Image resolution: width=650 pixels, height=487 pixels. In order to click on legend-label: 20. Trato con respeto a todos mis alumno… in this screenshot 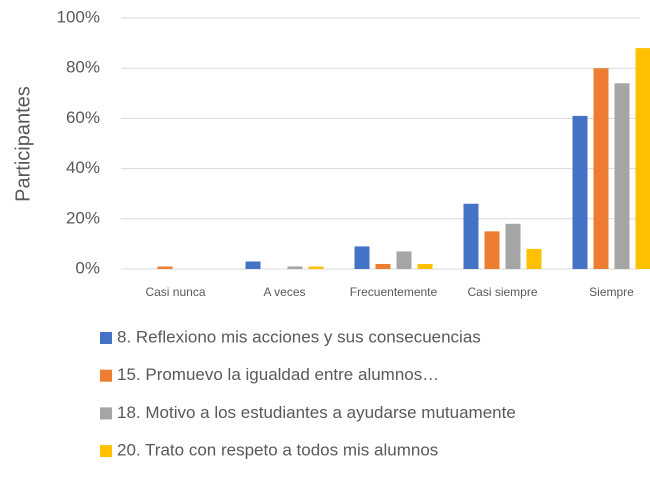, I will do `click(277, 450)`.